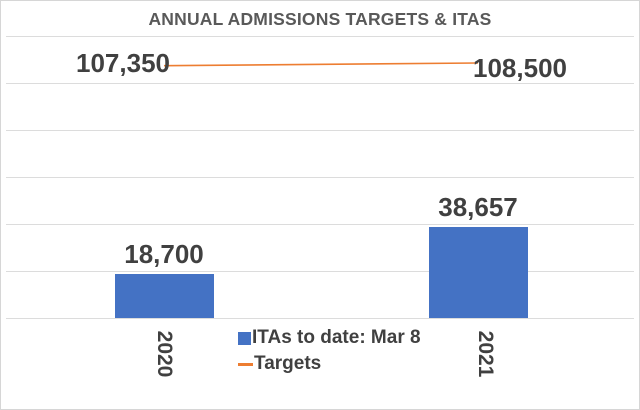 This screenshot has width=640, height=410. What do you see at coordinates (320, 19) in the screenshot?
I see `chart-title: ANNUAL ADMISSIONS TARGETS & ITAS` at bounding box center [320, 19].